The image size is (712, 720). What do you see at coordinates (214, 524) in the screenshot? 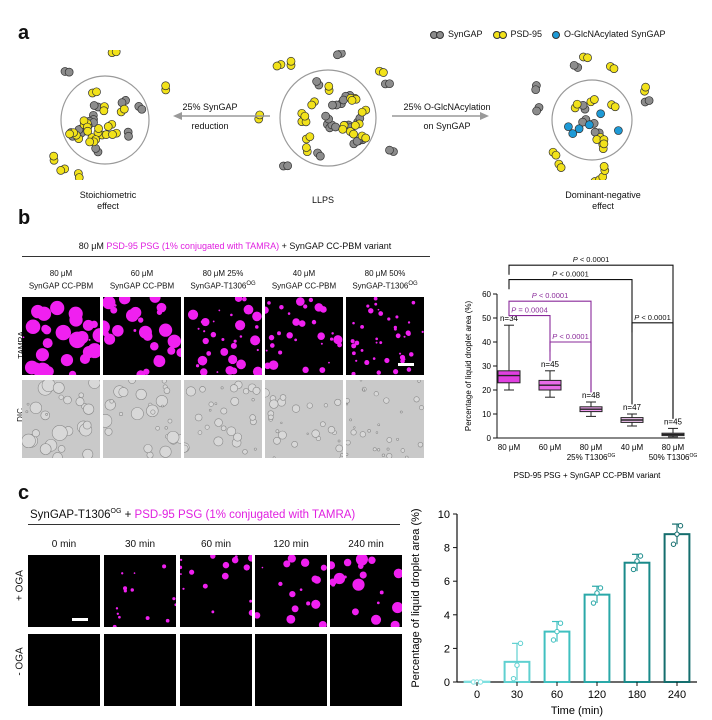
I see `panel-c-header-rule` at bounding box center [214, 524].